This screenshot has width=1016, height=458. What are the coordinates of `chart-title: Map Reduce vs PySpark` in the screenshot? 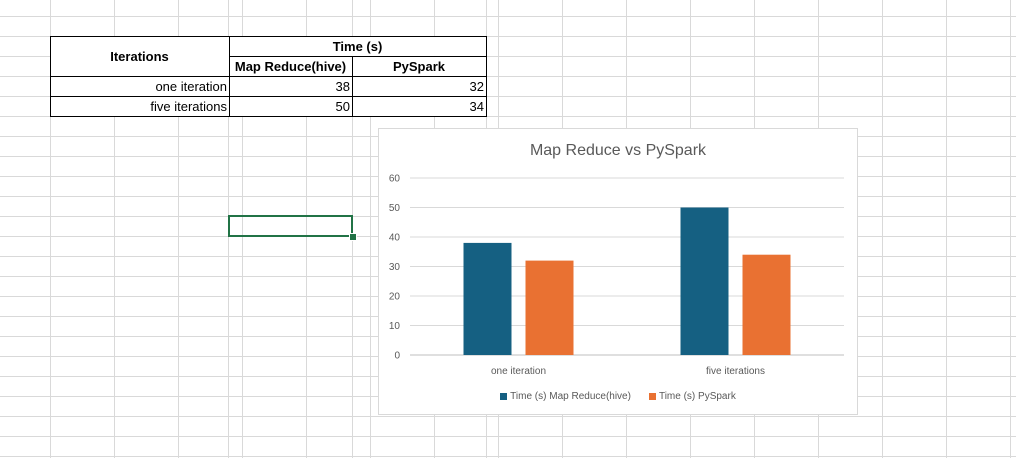 It's located at (618, 150).